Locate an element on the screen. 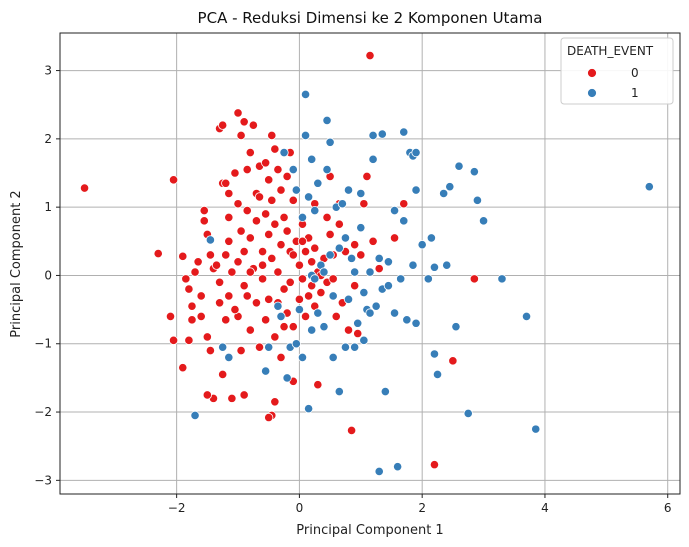  x-tick-label: 6 is located at coordinates (668, 508).